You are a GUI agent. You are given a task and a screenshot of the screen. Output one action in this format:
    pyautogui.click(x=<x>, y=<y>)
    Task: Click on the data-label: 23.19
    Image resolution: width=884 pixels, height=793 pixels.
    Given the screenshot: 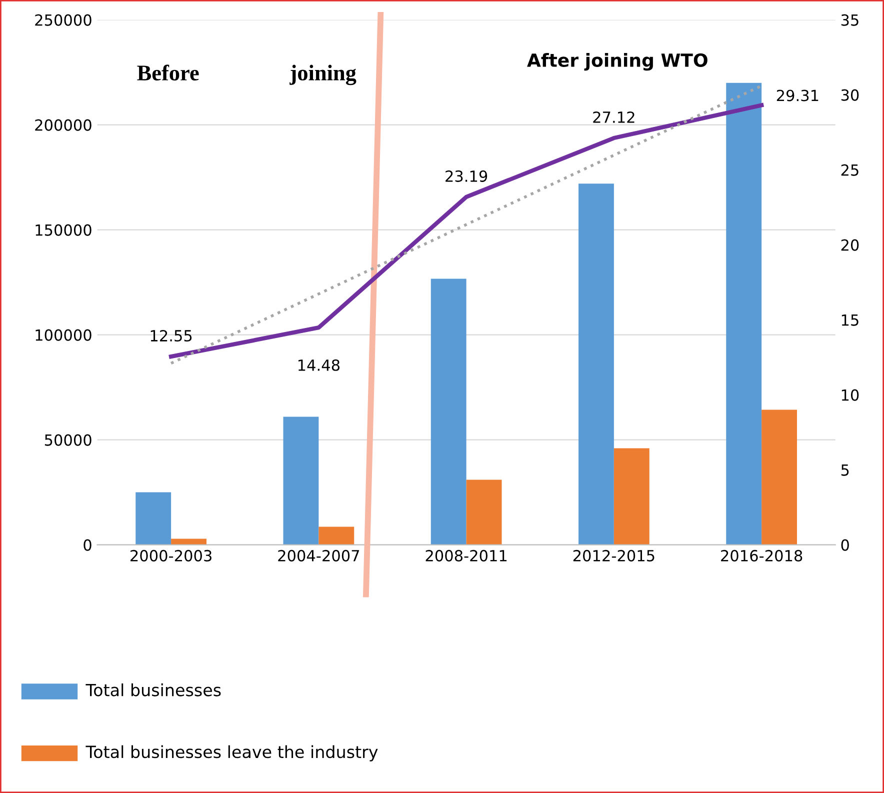 What is the action you would take?
    pyautogui.click(x=467, y=176)
    